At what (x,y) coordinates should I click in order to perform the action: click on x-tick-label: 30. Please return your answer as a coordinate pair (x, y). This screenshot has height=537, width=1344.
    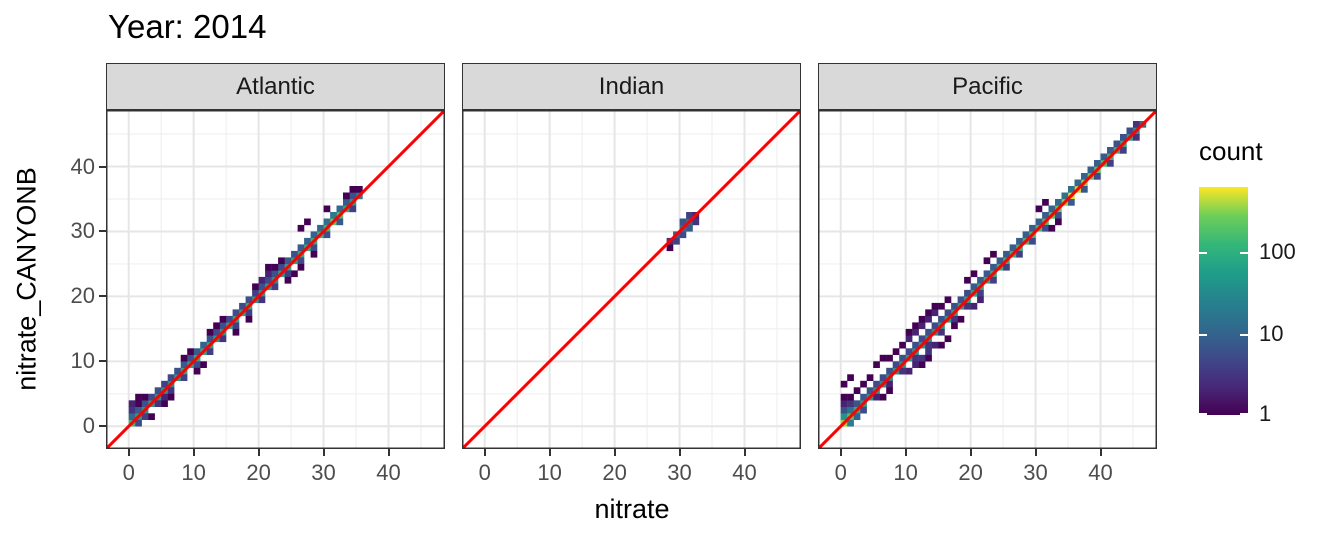
    Looking at the image, I should click on (679, 472).